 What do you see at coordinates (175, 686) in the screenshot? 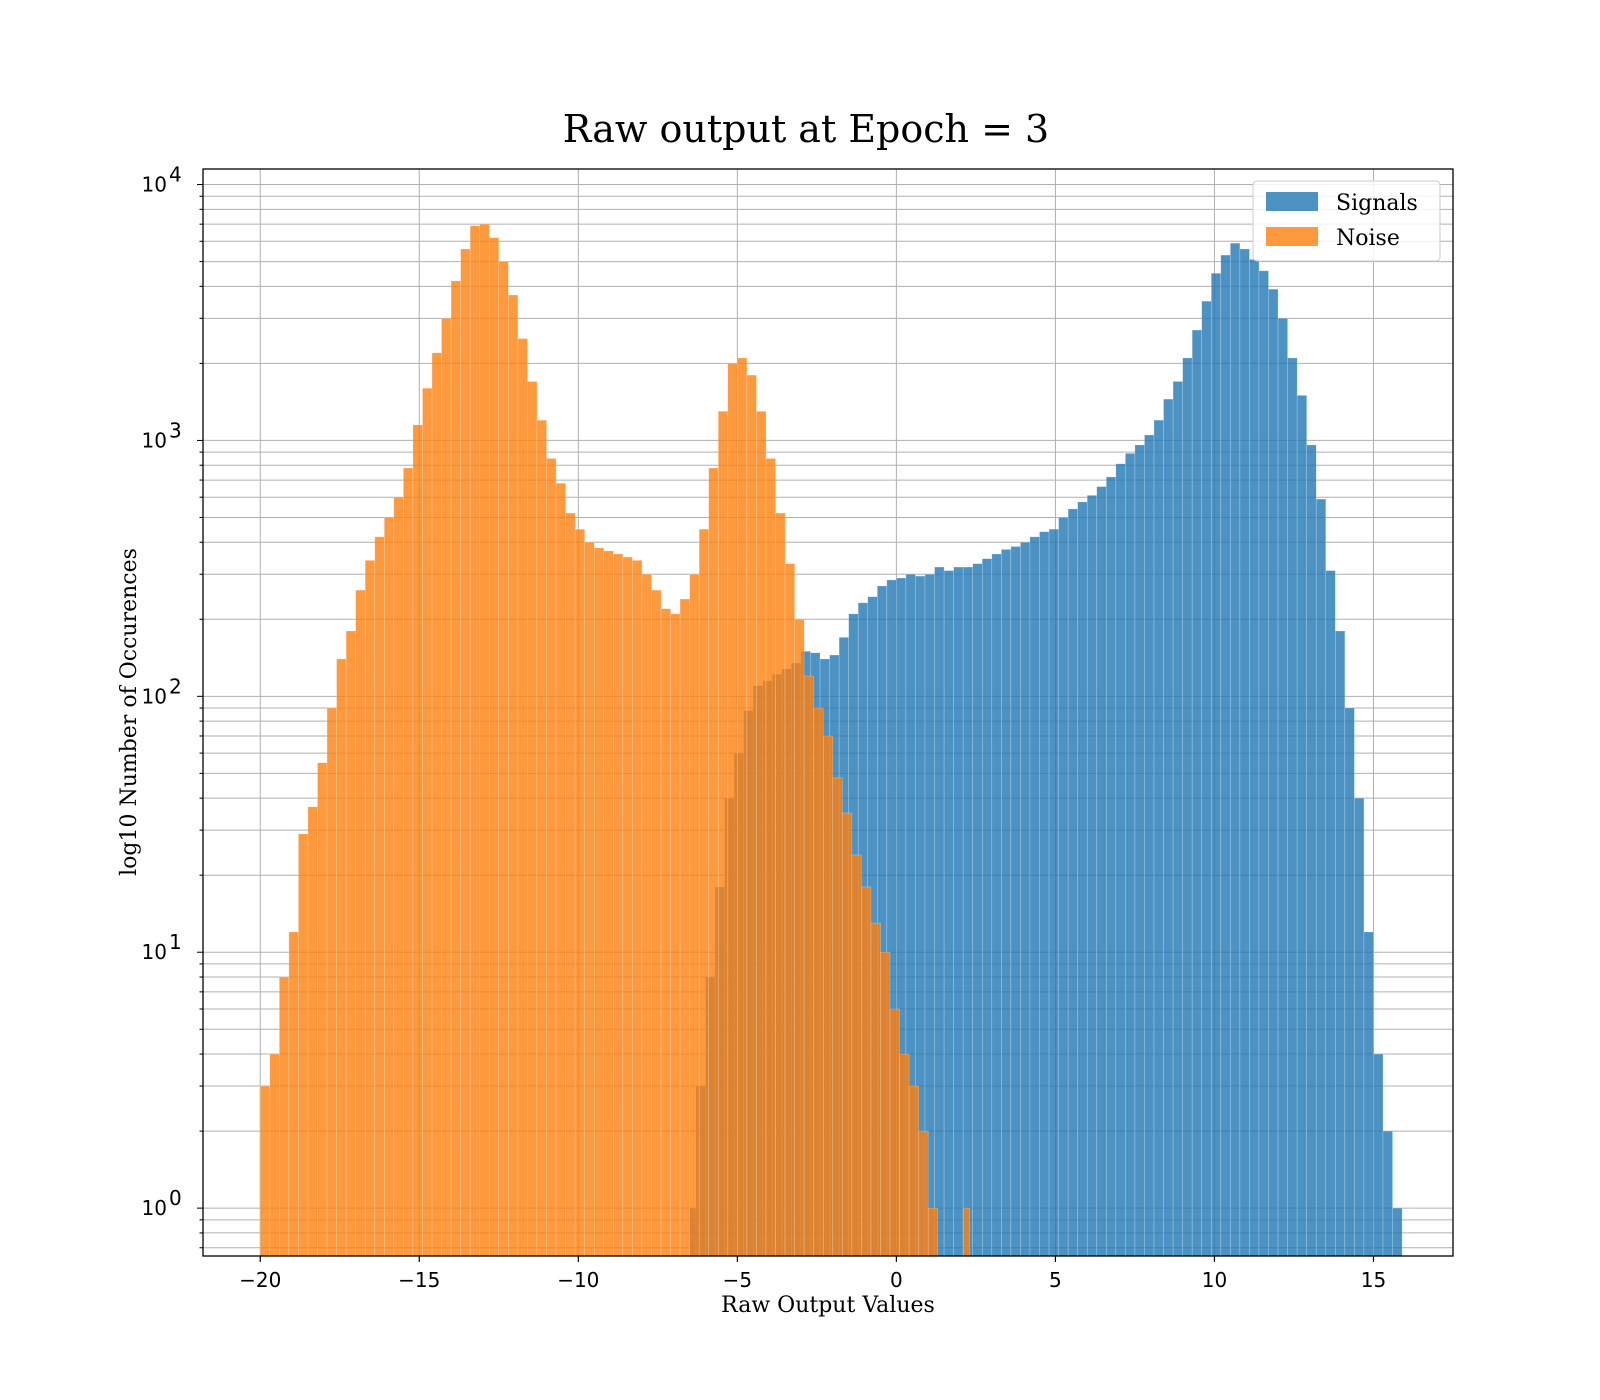
I see `y-tick-exponent: 2` at bounding box center [175, 686].